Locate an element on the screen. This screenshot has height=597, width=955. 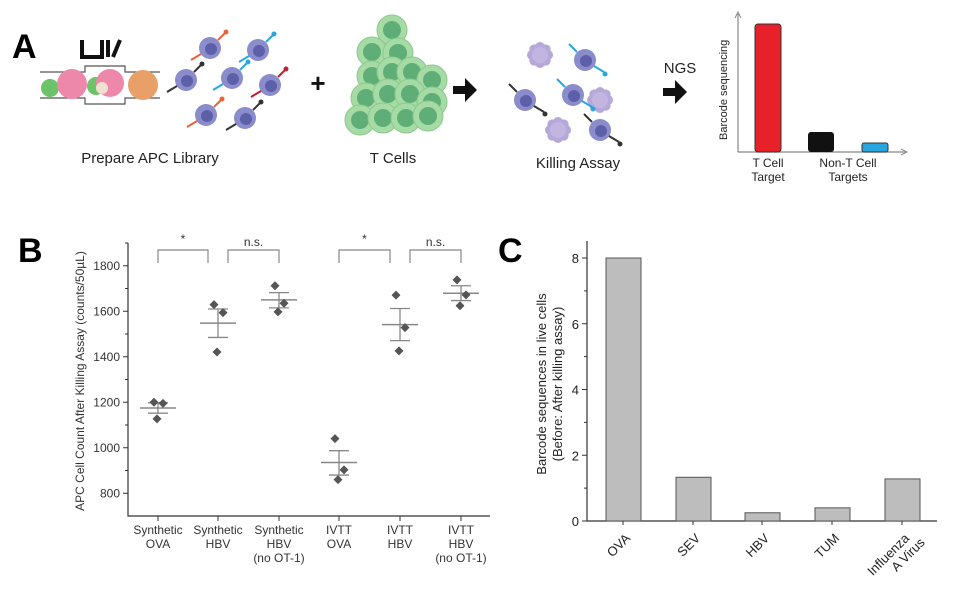
killing-assay-cells-icon is located at coordinates (565, 94).